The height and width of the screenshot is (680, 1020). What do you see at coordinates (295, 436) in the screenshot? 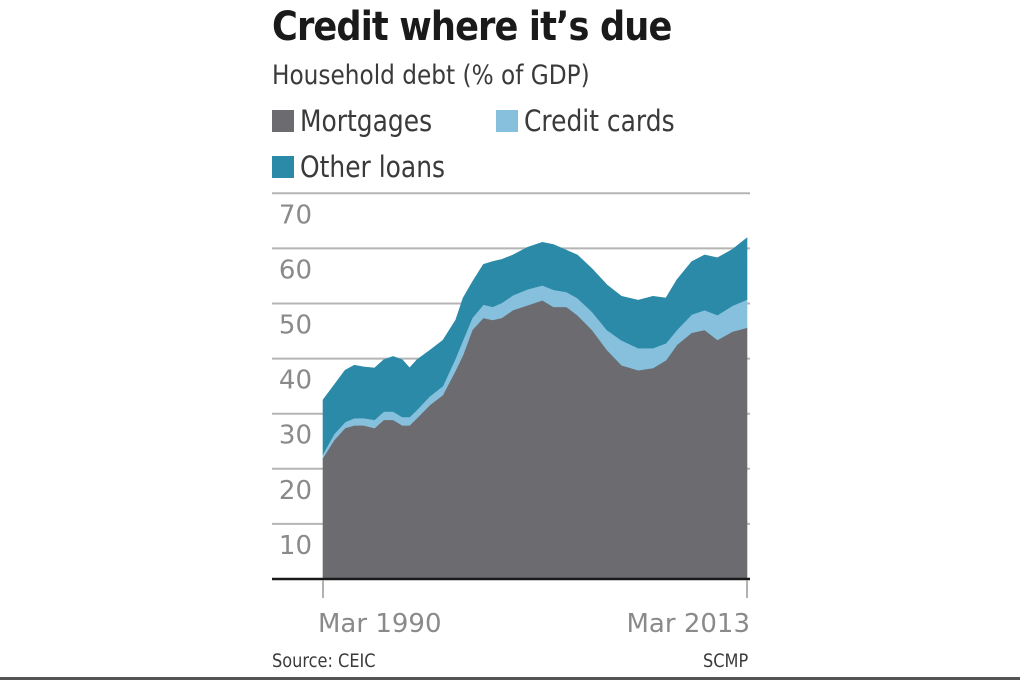
I see `svg-text: 30` at bounding box center [295, 436].